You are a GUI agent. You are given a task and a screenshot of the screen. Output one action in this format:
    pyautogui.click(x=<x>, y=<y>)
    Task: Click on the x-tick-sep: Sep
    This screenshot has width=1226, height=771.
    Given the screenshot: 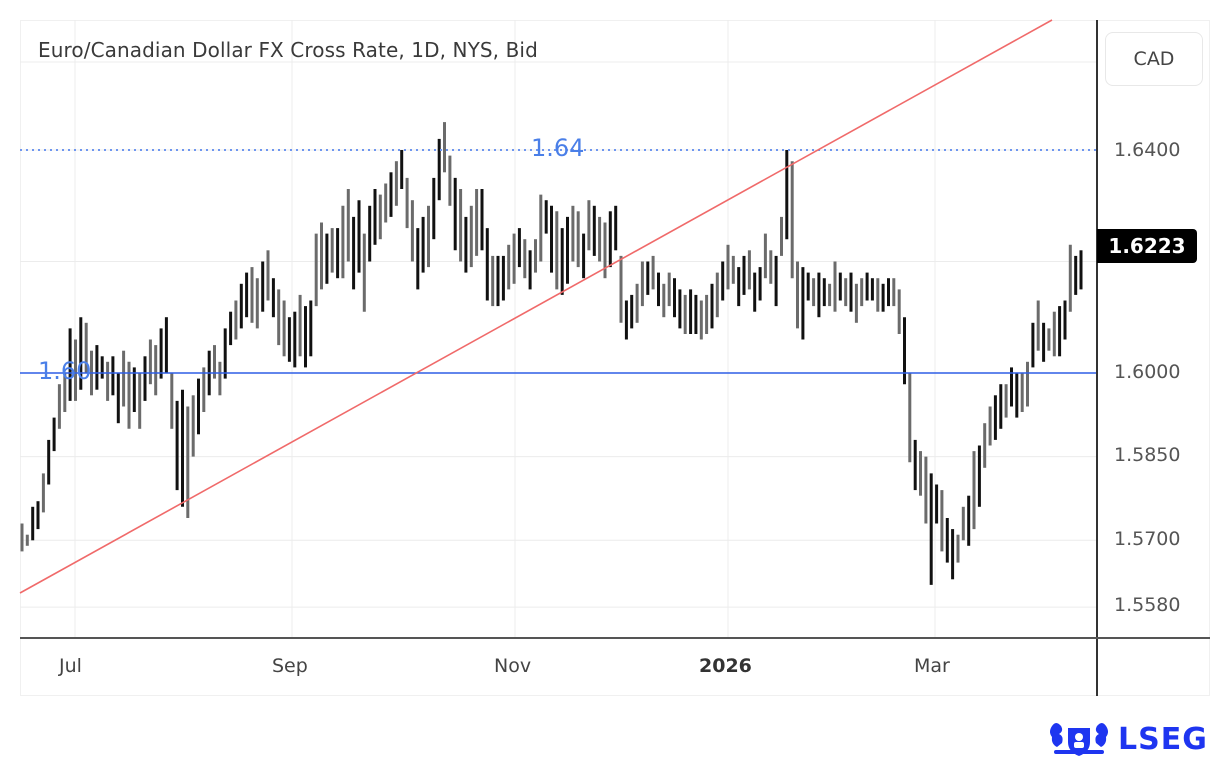 What is the action you would take?
    pyautogui.click(x=290, y=666)
    